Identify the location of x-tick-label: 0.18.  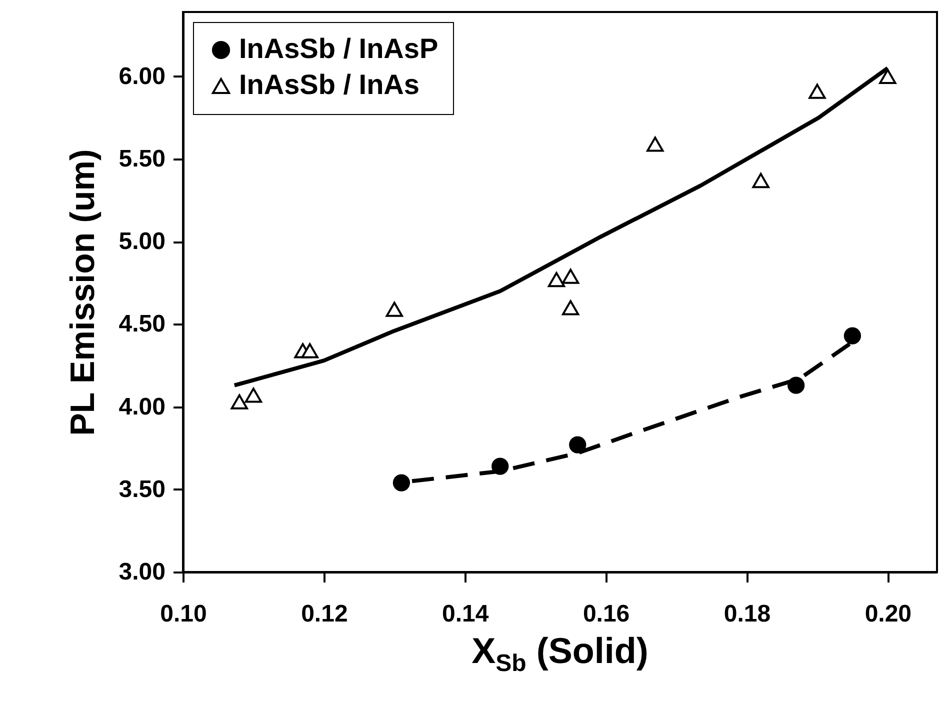
(747, 614).